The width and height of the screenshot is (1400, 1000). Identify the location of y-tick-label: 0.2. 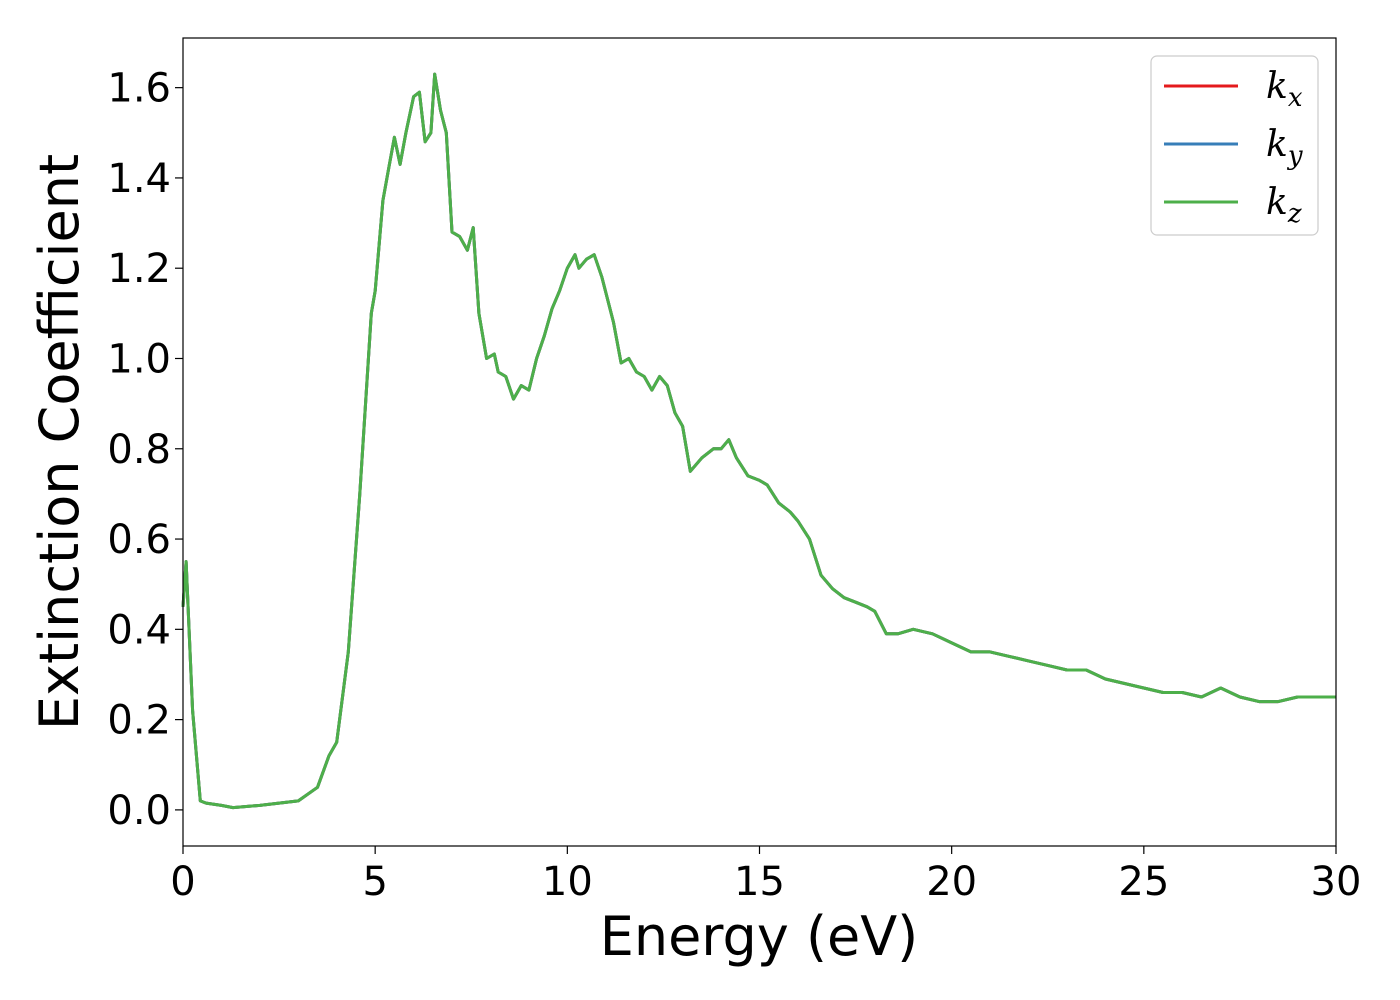
(139, 721).